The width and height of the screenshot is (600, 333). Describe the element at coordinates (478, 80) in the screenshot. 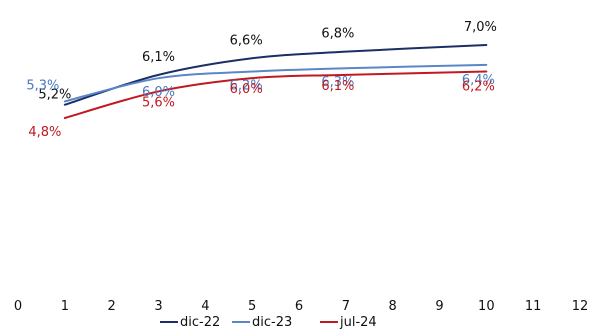

I see `data-label-dic-23-4: 6,4%` at that location.